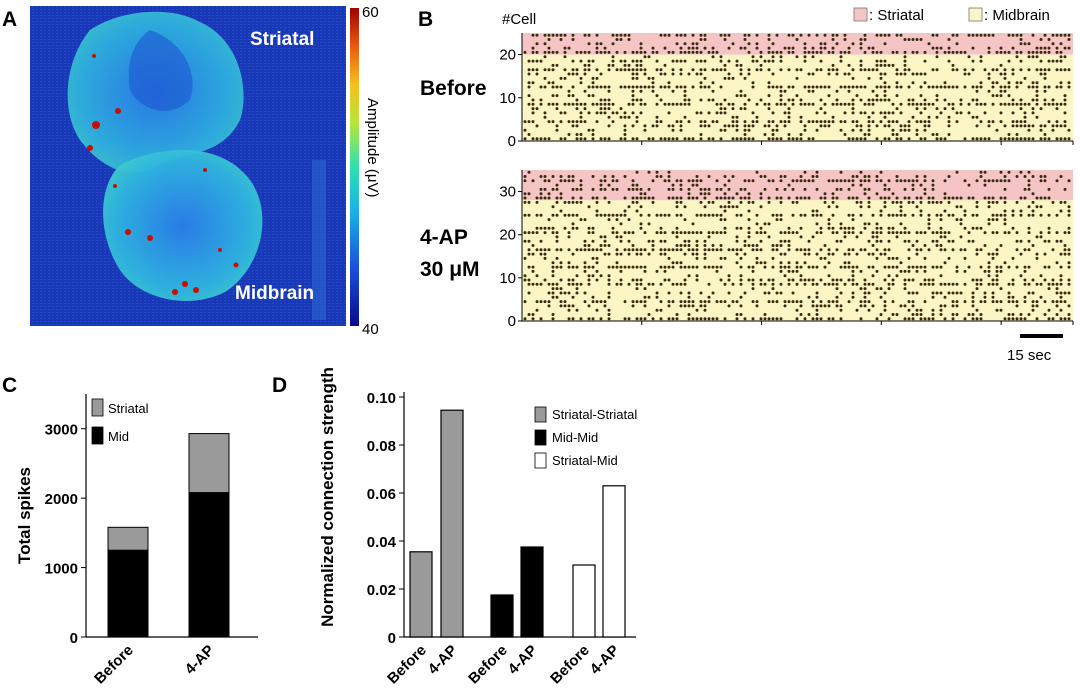 The image size is (1080, 697). Describe the element at coordinates (1017, 15) in the screenshot. I see `legend-midbrain: : Midbrain` at that location.